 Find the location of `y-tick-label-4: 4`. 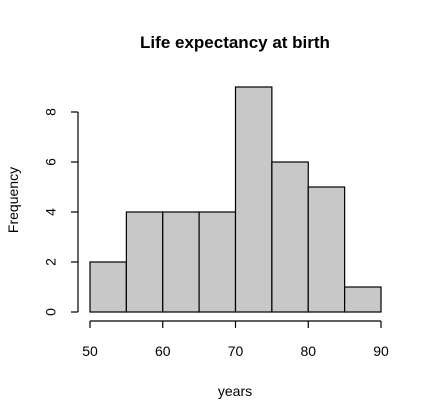

y-tick-label-4: 4 is located at coordinates (51, 212).